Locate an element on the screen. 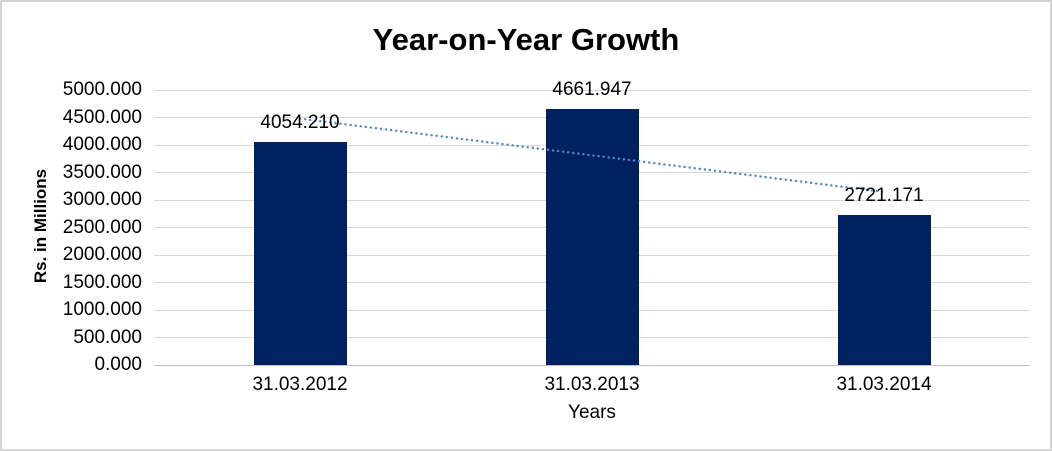 Image resolution: width=1052 pixels, height=451 pixels. x-tick-label: 31.03.2014 is located at coordinates (884, 384).